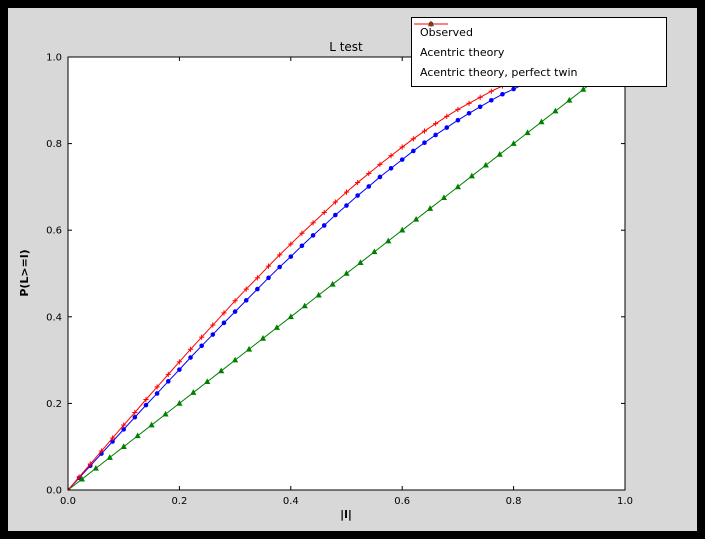 The image size is (705, 539). I want to click on legend-label-acentric-theory: Acentric theory, so click(462, 52).